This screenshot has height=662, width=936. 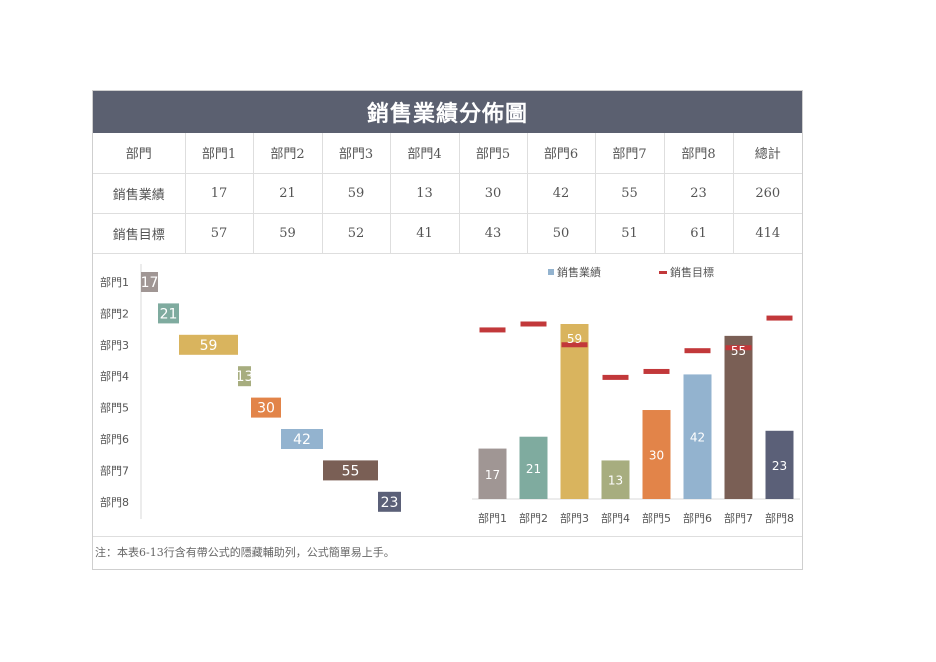 What do you see at coordinates (114, 282) in the screenshot?
I see `waterfall-category-label: 部門1` at bounding box center [114, 282].